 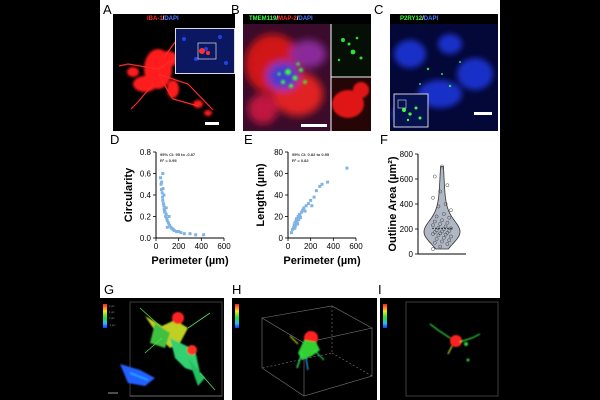 I want to click on svg-text: -1 µm, so click(x=112, y=325).